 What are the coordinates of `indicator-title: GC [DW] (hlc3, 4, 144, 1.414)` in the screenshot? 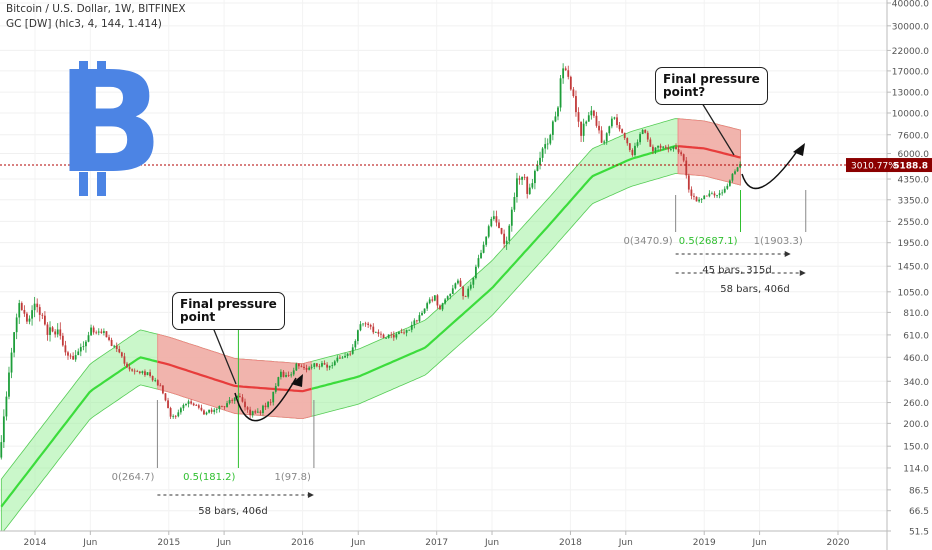 It's located at (84, 24).